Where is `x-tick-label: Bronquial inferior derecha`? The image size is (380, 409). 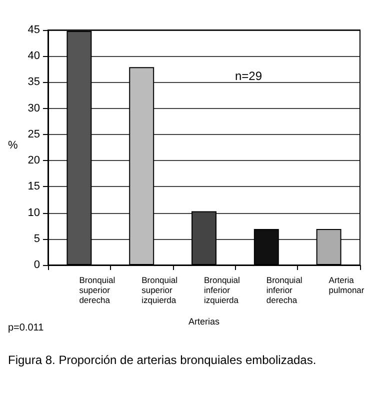 x-tick-label: Bronquial inferior derecha is located at coordinates (284, 290).